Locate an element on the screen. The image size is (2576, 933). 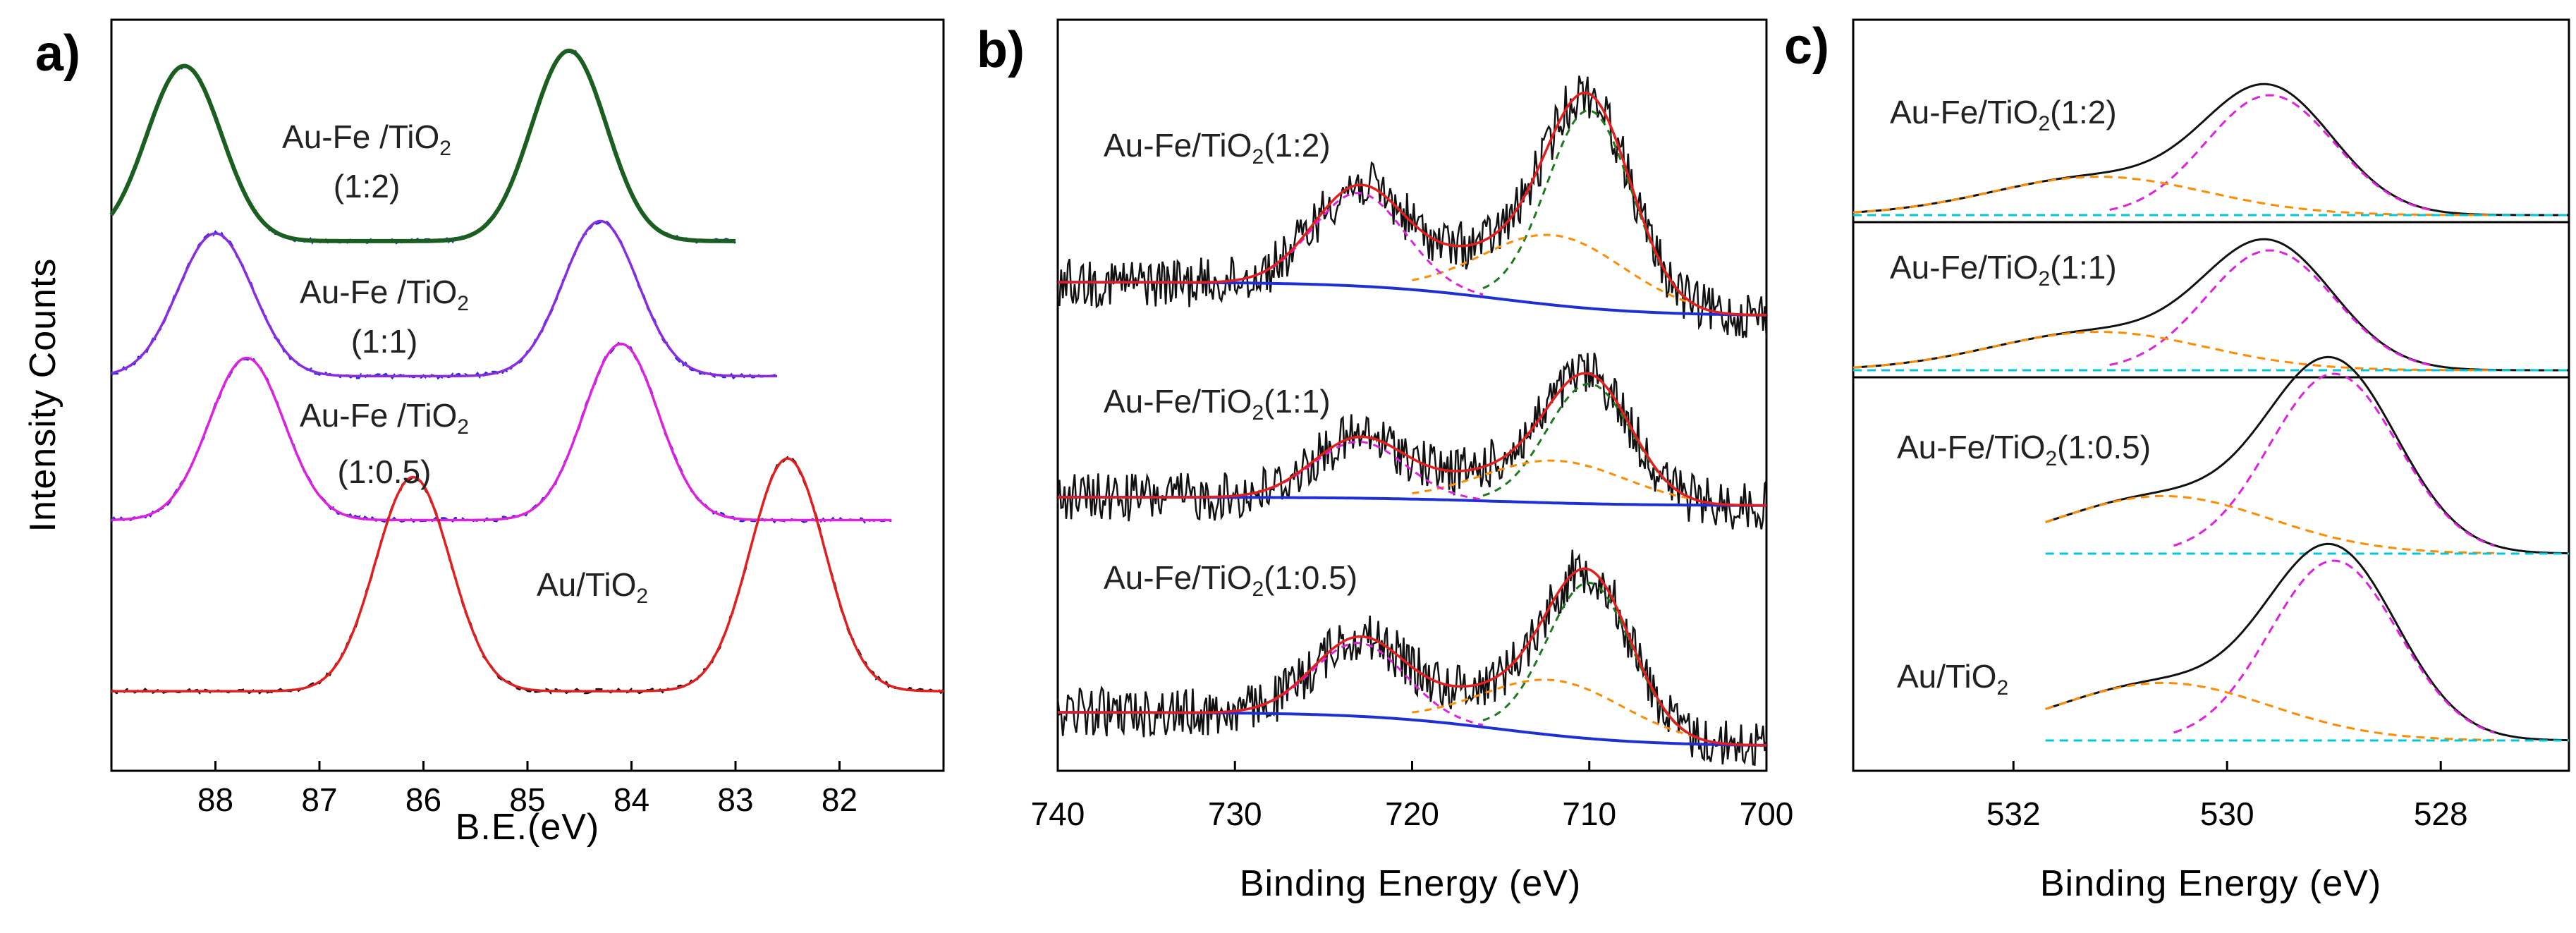
panel-c-tick-label-2: 528 is located at coordinates (2441, 813).